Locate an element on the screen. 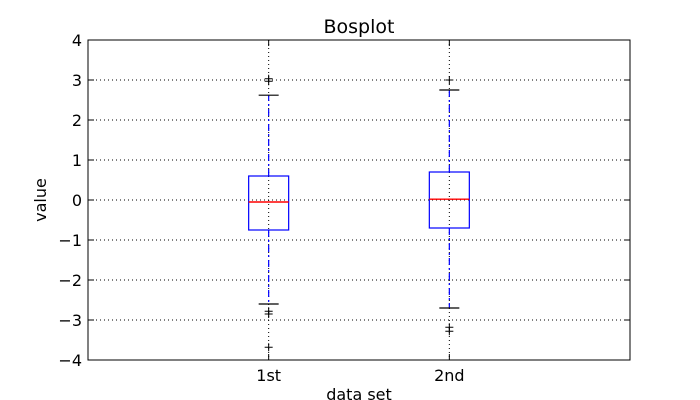 The width and height of the screenshot is (700, 400). chart-title: Bosplot is located at coordinates (359, 27).